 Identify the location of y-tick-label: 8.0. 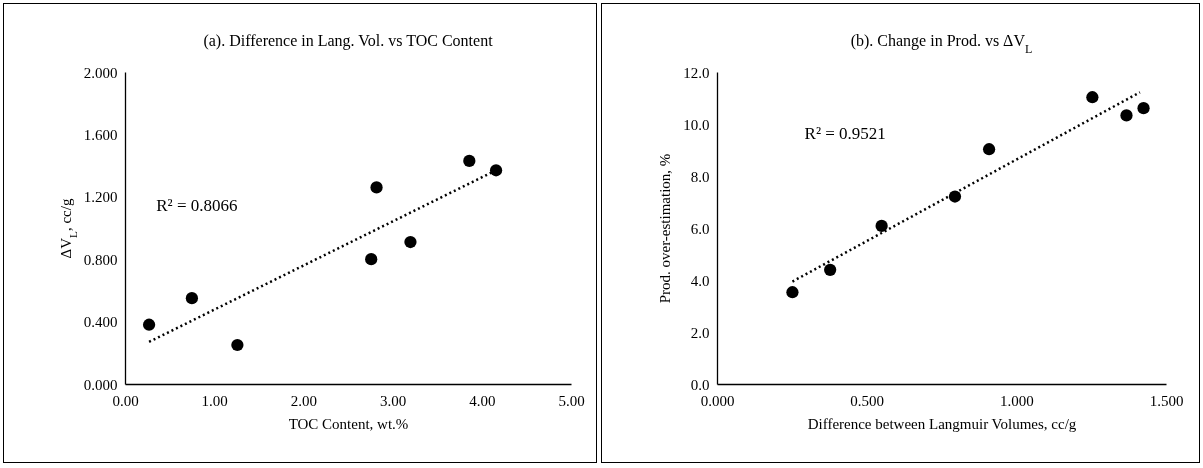
(700, 176).